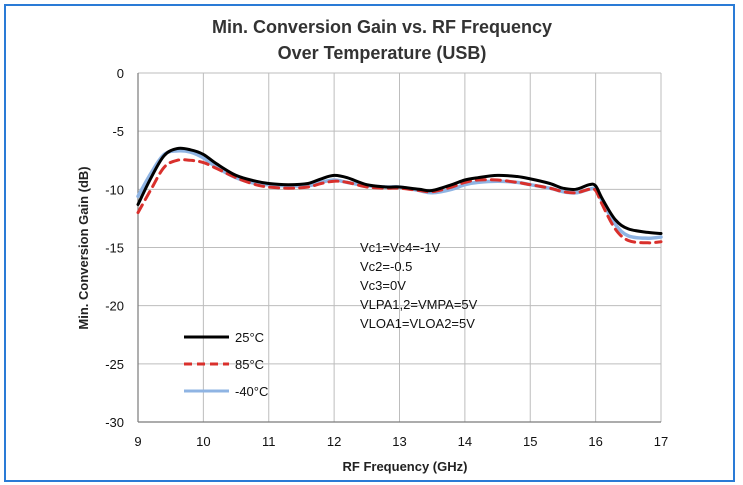 Image resolution: width=743 pixels, height=485 pixels. Describe the element at coordinates (405, 466) in the screenshot. I see `x-axis-title: RF Frequency (GHz)` at that location.